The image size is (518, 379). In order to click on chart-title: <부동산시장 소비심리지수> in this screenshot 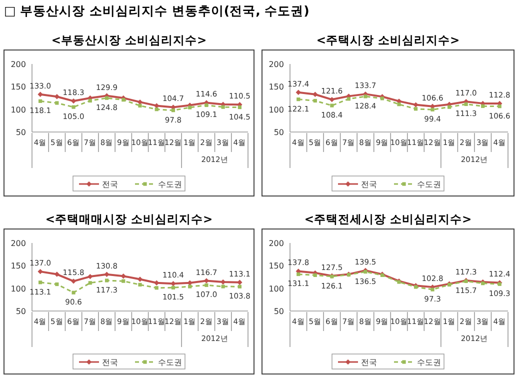, I will do `click(129, 40)`.